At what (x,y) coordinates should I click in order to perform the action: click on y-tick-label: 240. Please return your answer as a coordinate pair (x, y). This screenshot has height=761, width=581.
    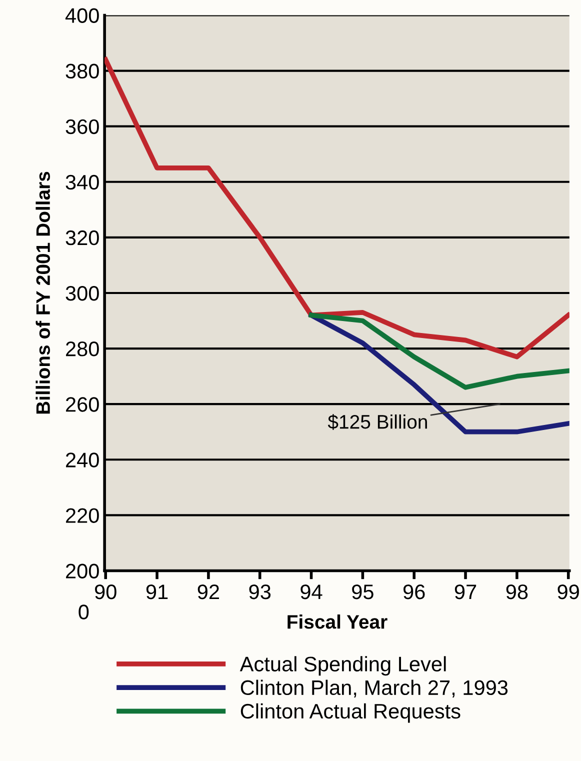
    Looking at the image, I should click on (82, 460).